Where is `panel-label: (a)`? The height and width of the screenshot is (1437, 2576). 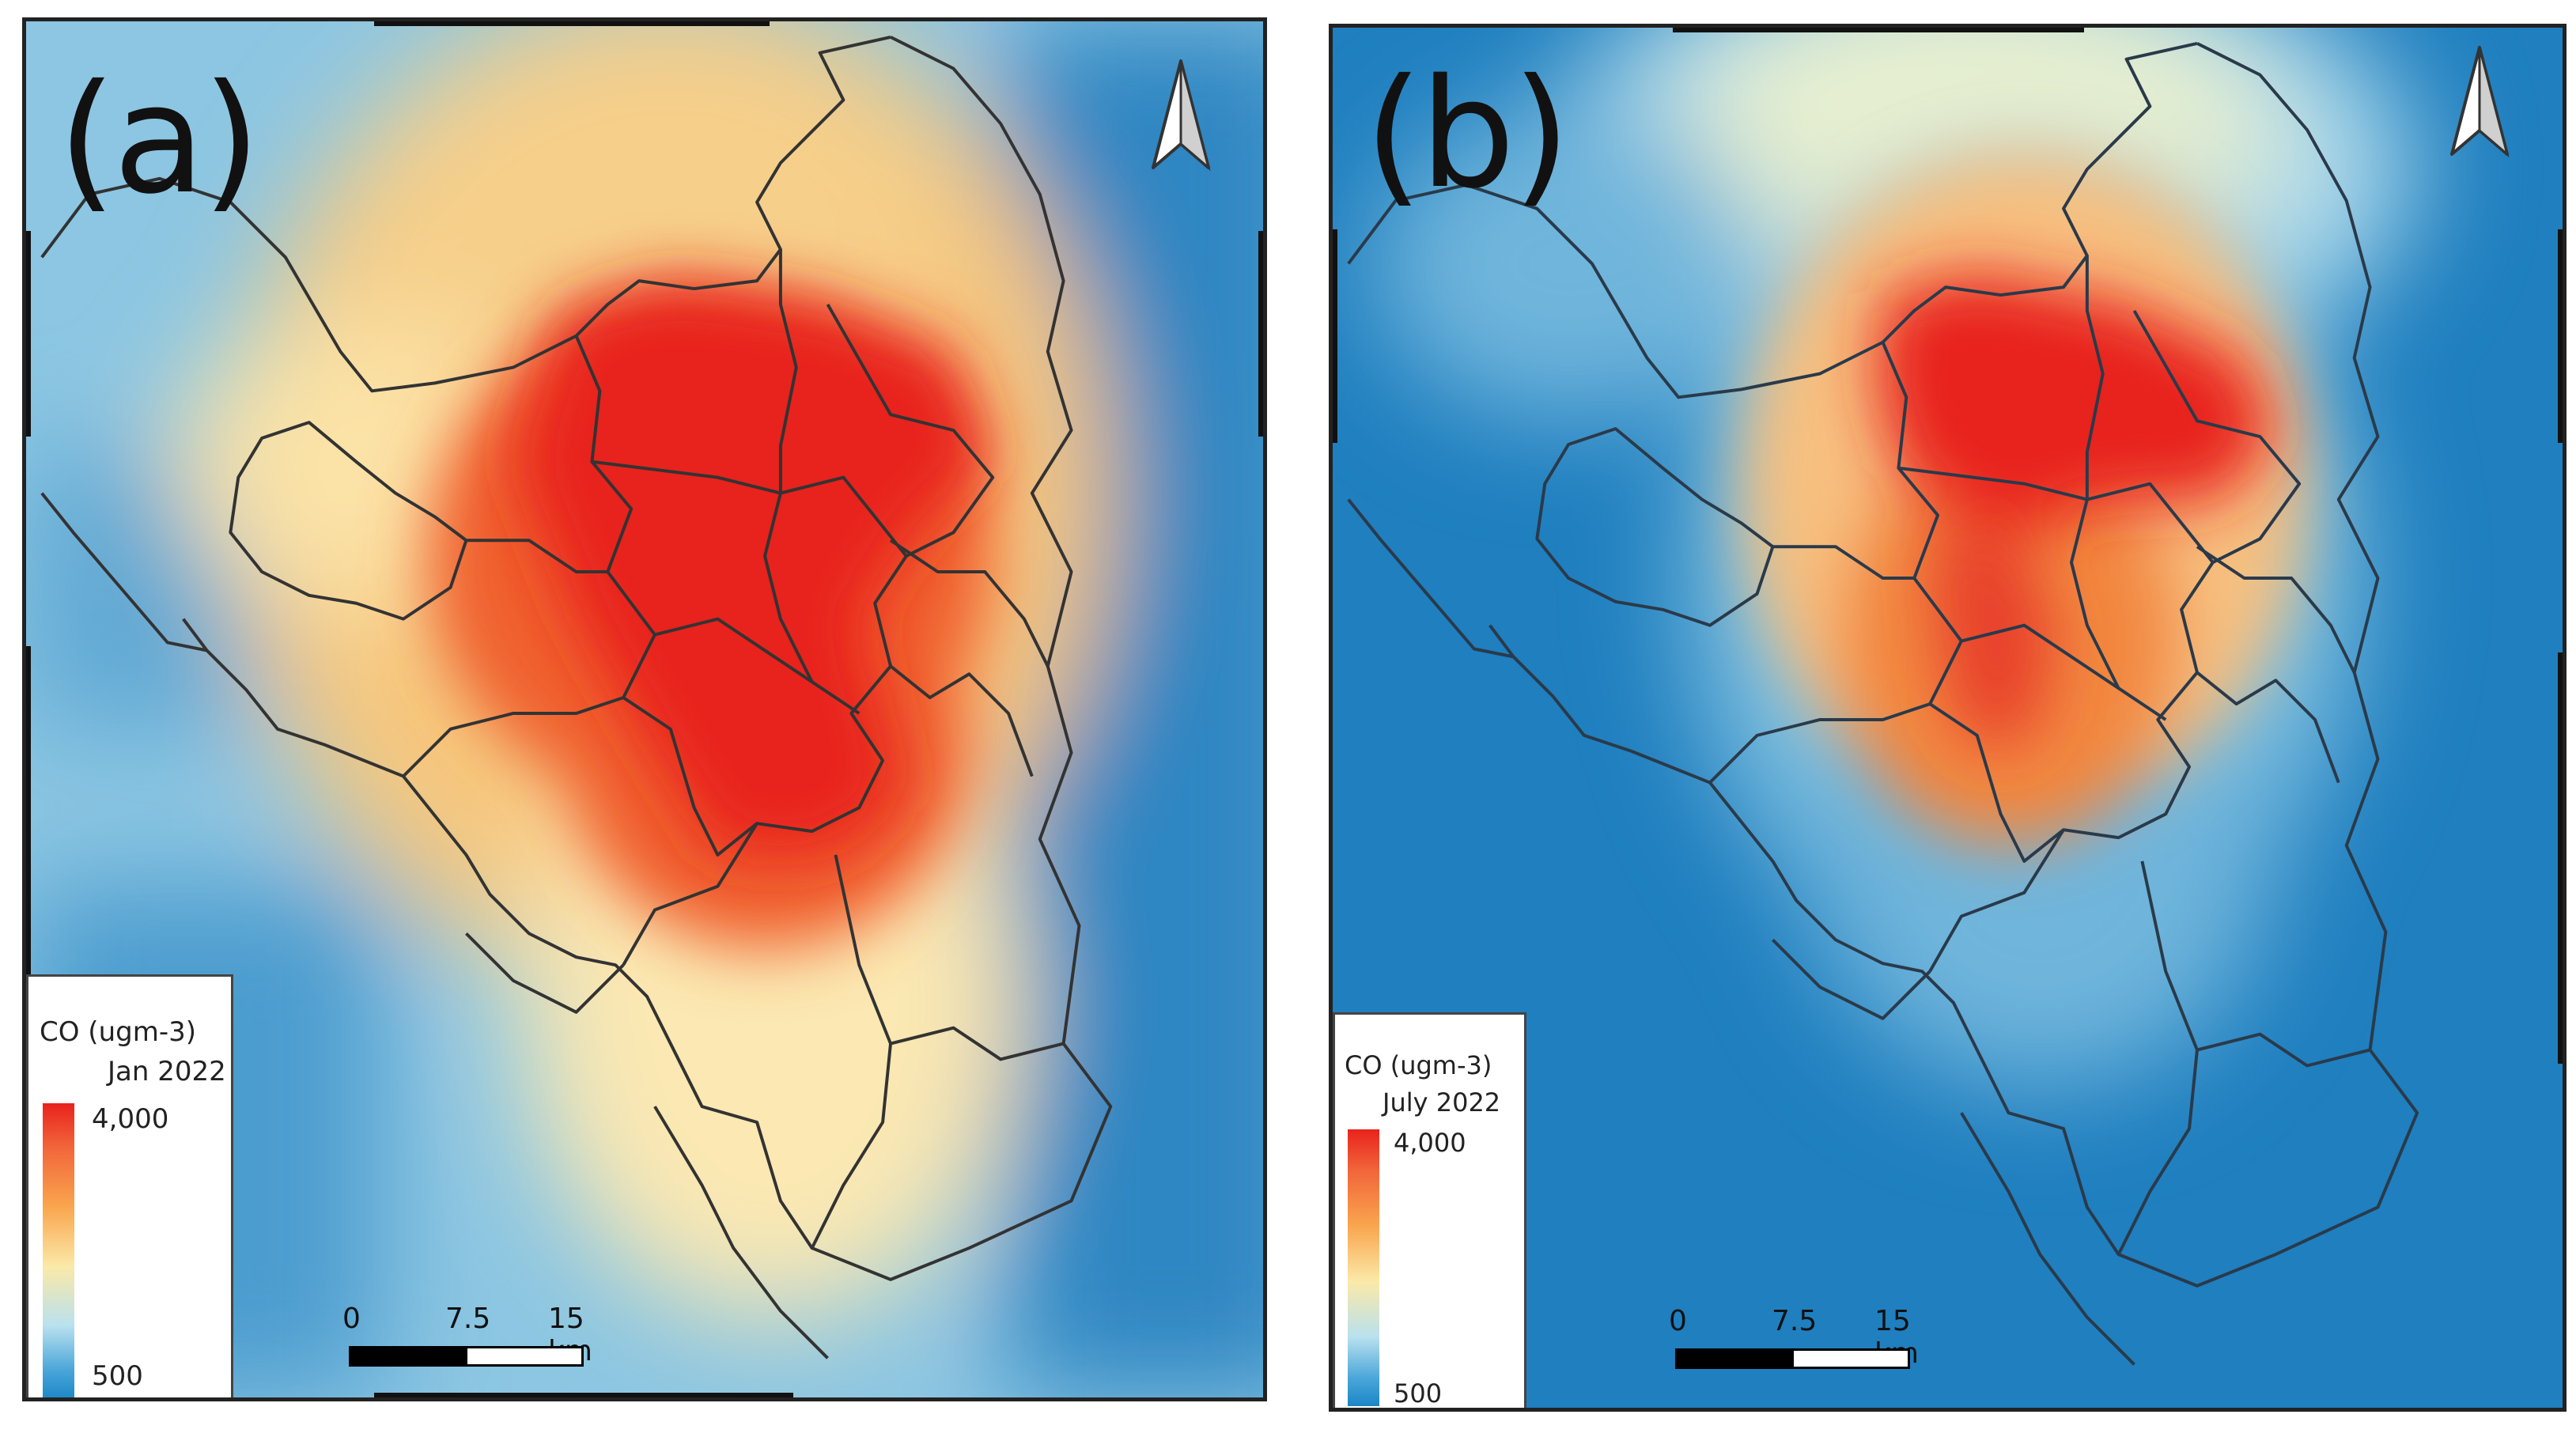 panel-label: (a) is located at coordinates (159, 139).